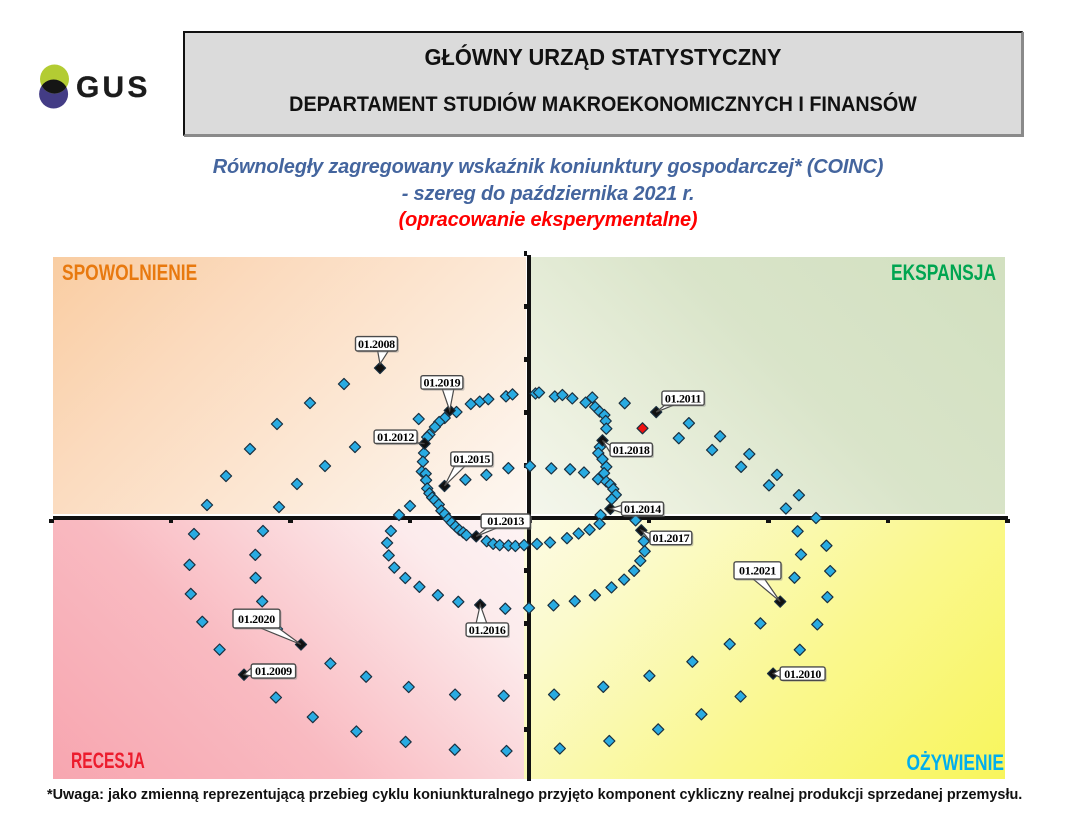  I want to click on svg-text: 01.2009, so click(273, 671).